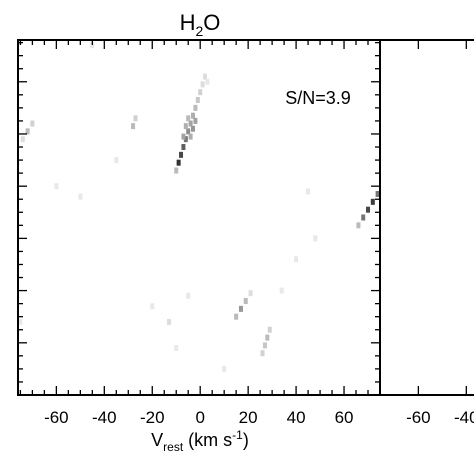  What do you see at coordinates (157, 440) in the screenshot?
I see `x-label-base: V` at bounding box center [157, 440].